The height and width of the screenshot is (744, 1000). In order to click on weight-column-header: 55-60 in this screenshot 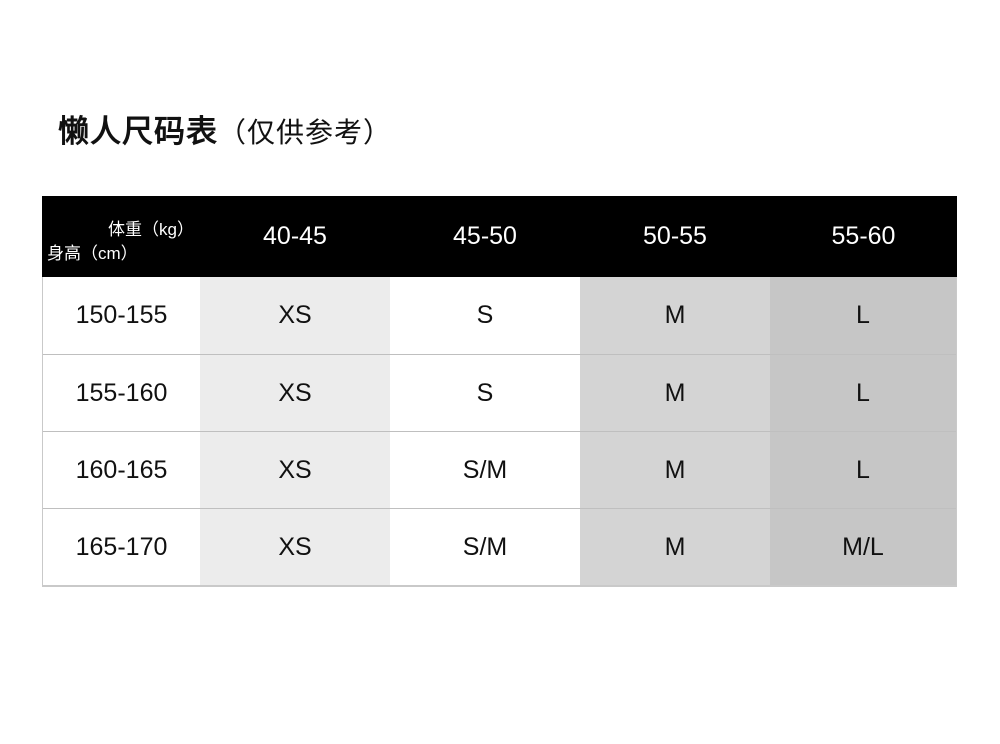, I will do `click(863, 236)`.